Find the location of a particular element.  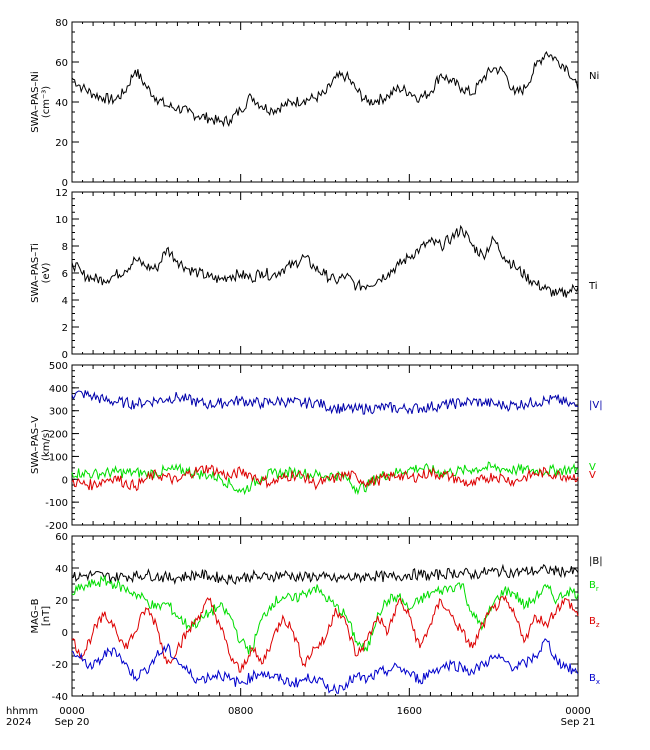

series-label-Bx: Bx is located at coordinates (594, 679).